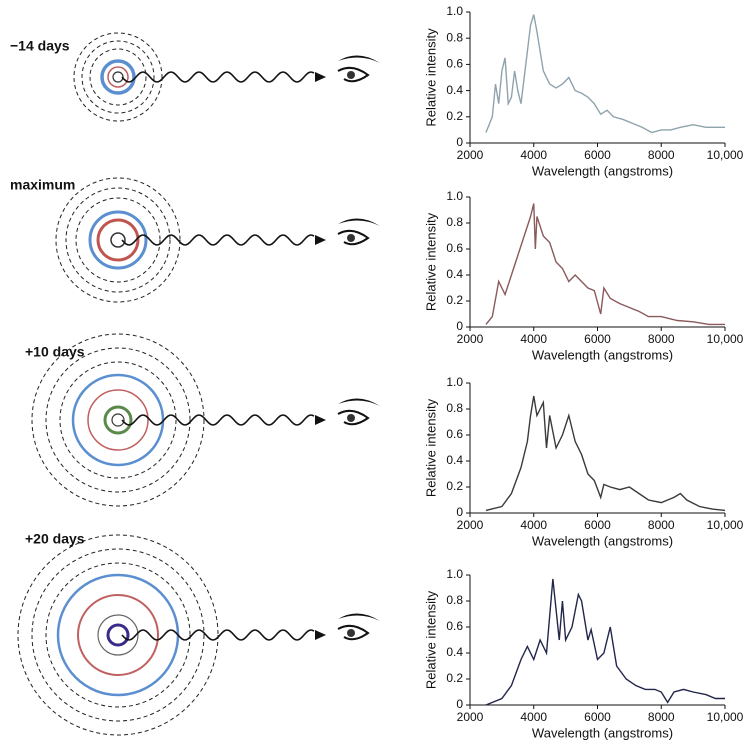 This screenshot has width=750, height=750. What do you see at coordinates (55, 539) in the screenshot?
I see `epoch-label: +20 days` at bounding box center [55, 539].